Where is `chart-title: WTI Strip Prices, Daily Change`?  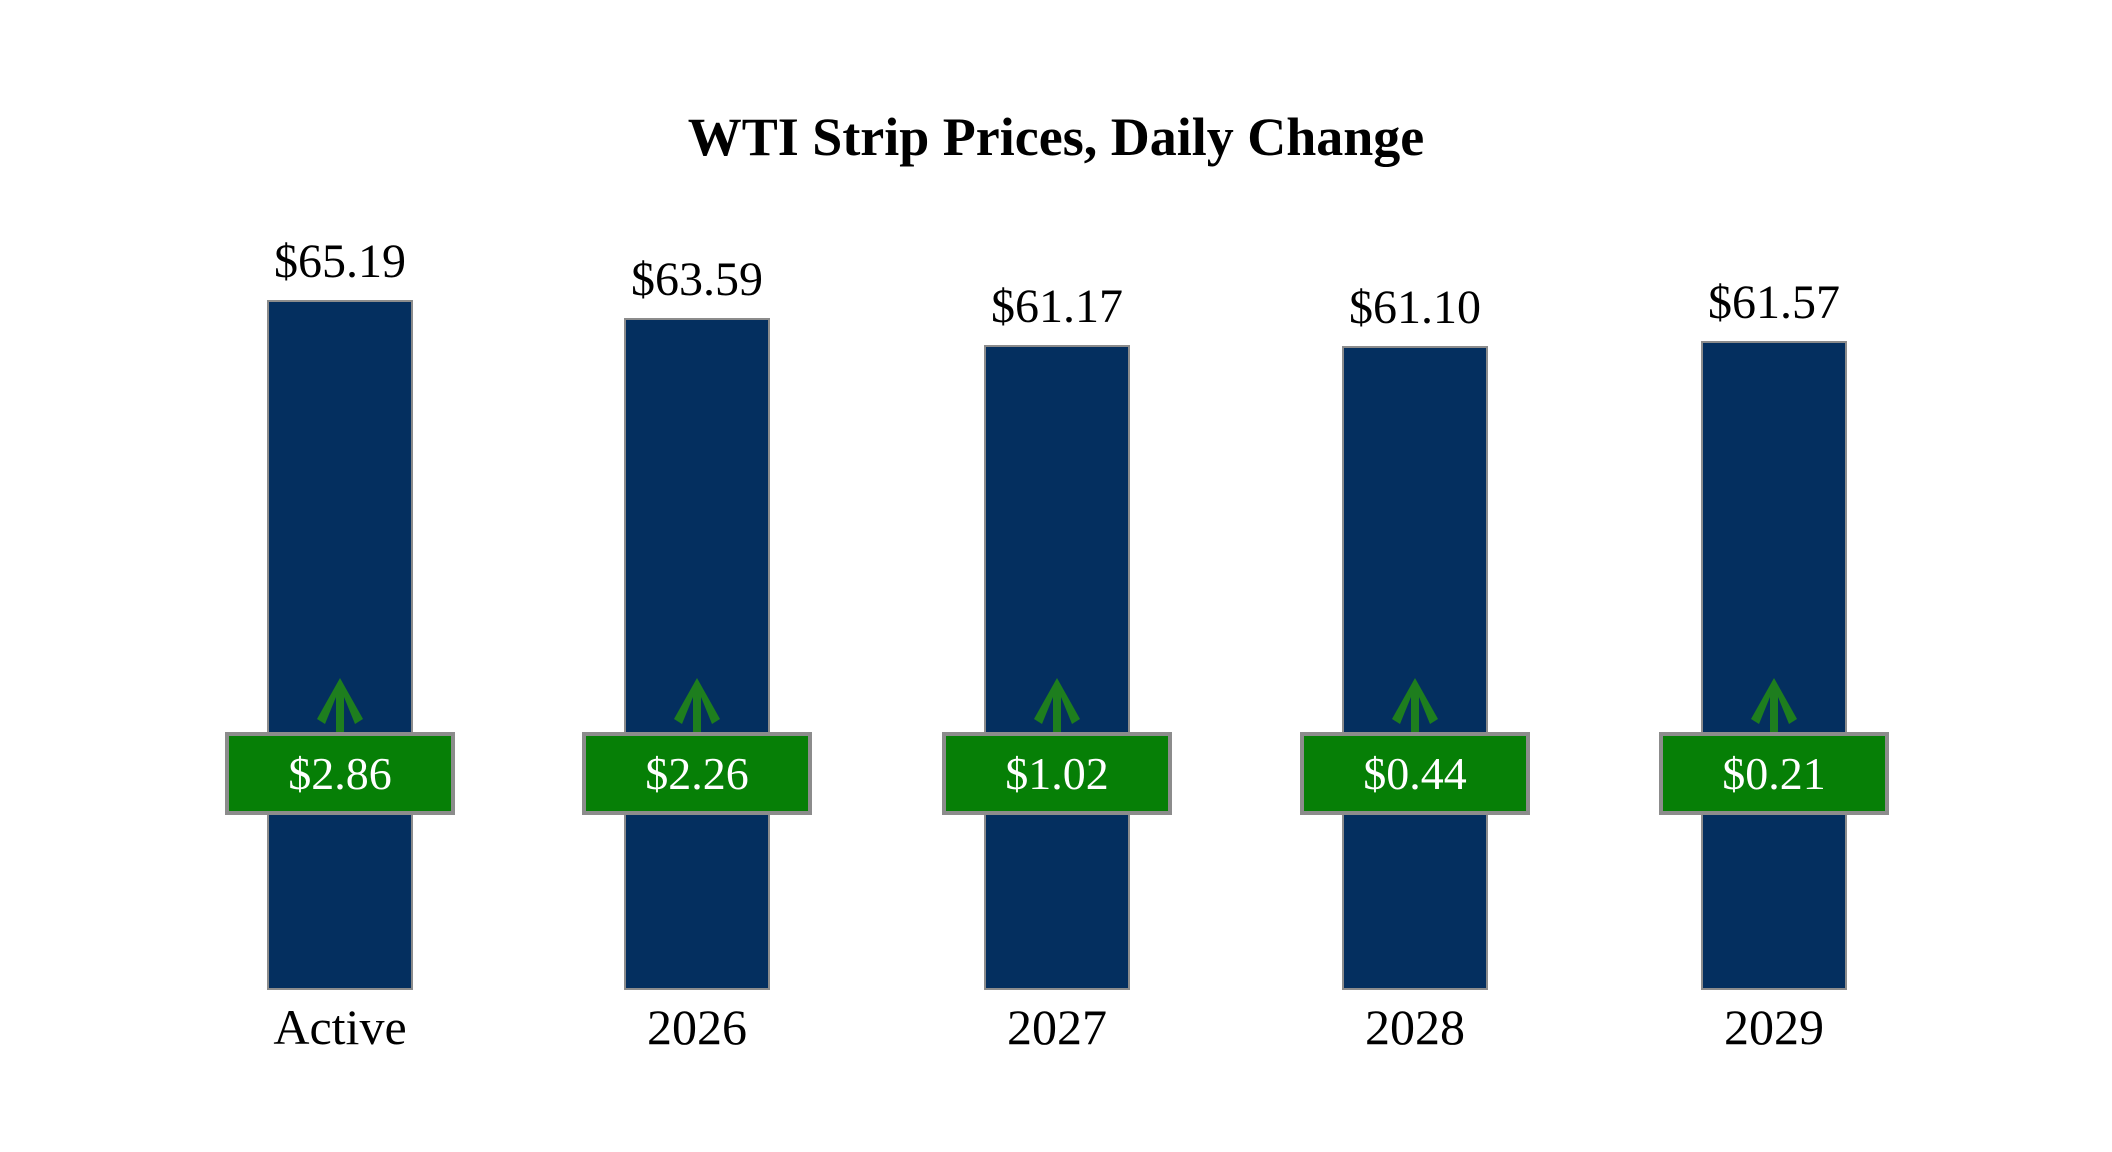
chart-title: WTI Strip Prices, Daily Change is located at coordinates (1056, 137).